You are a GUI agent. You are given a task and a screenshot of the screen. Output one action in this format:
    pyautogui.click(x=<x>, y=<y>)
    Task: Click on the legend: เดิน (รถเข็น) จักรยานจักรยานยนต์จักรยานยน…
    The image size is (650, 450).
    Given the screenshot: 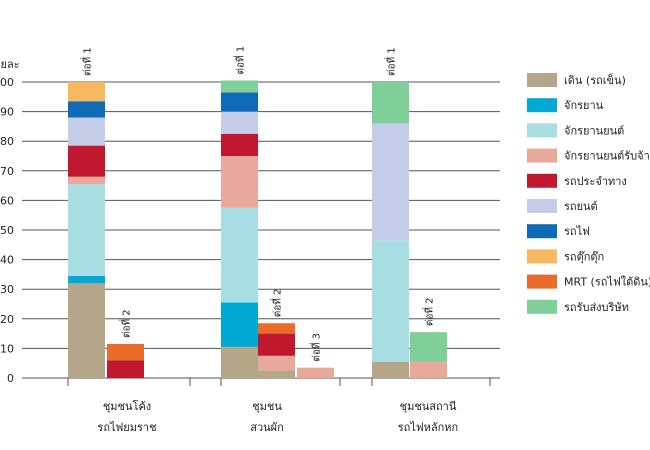 What is the action you would take?
    pyautogui.click(x=588, y=193)
    